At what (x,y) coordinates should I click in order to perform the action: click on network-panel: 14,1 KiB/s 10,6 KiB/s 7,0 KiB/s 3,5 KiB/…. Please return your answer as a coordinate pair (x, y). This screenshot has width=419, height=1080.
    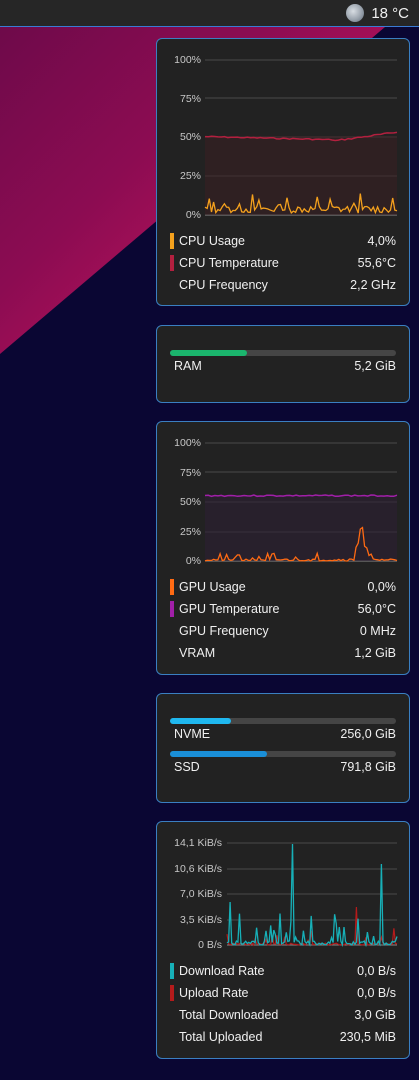
    Looking at the image, I should click on (283, 940).